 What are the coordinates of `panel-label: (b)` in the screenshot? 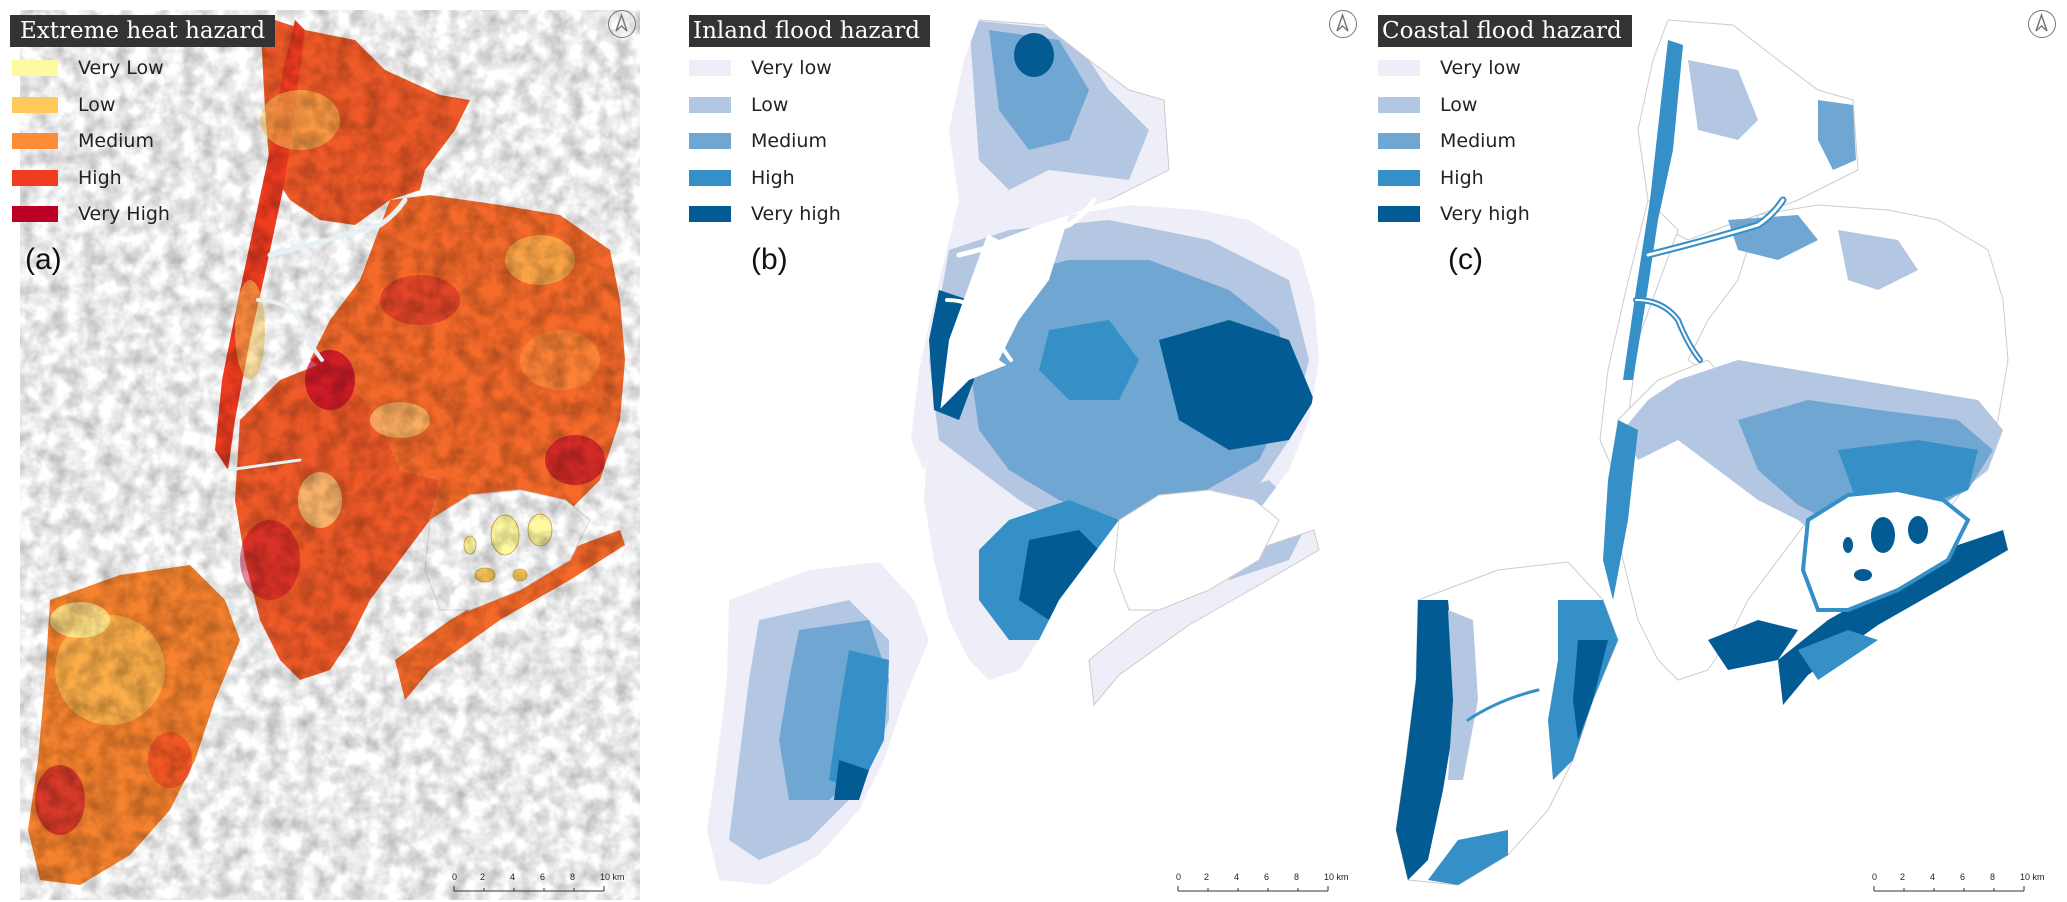 It's located at (769, 259).